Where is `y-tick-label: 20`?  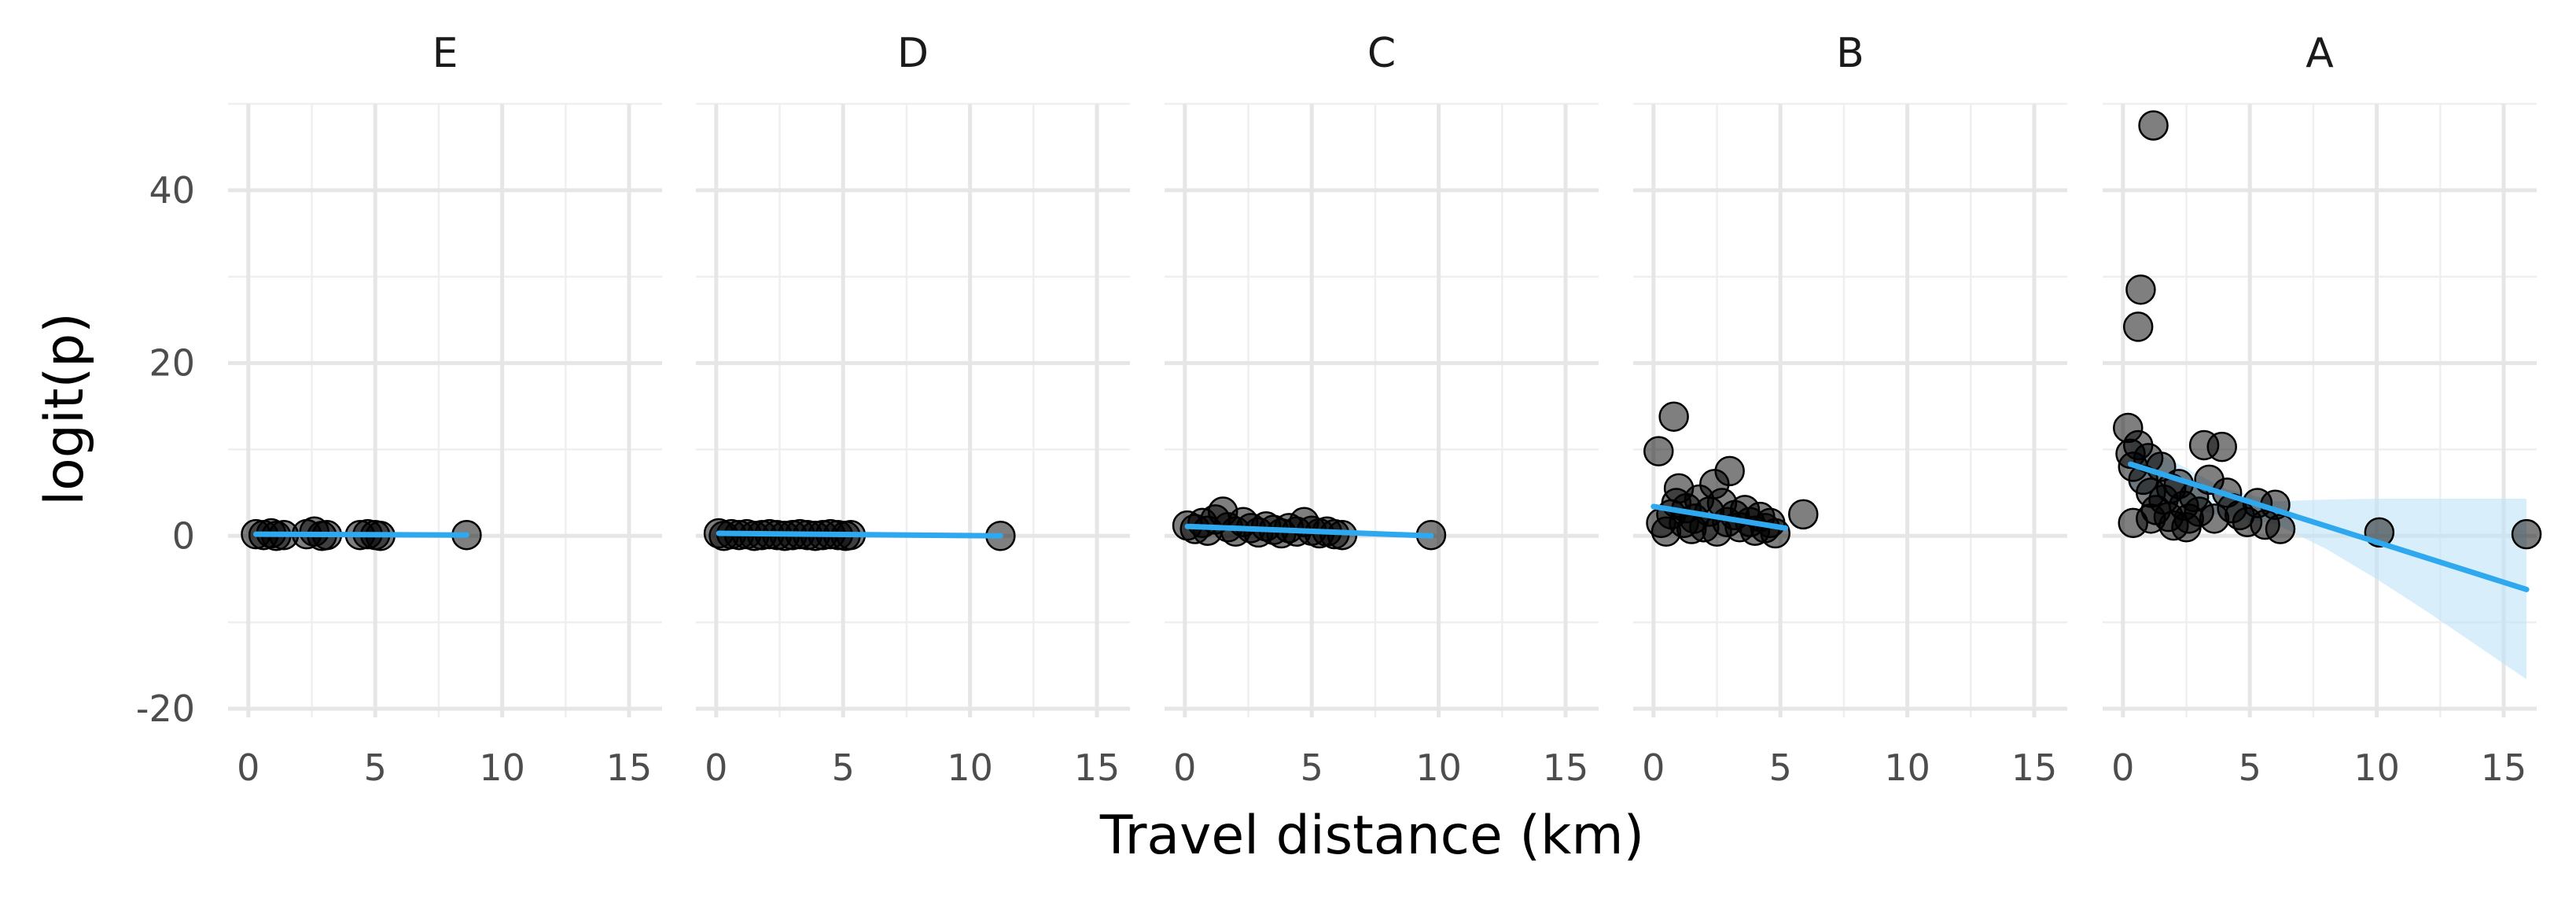
y-tick-label: 20 is located at coordinates (172, 364).